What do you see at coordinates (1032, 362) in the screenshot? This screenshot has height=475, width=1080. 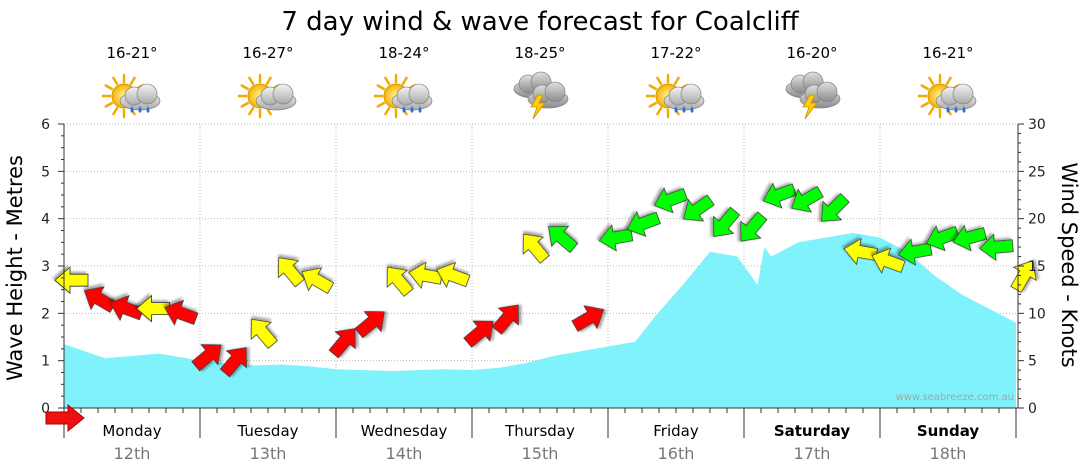 I see `right-tick-label: 5` at bounding box center [1032, 362].